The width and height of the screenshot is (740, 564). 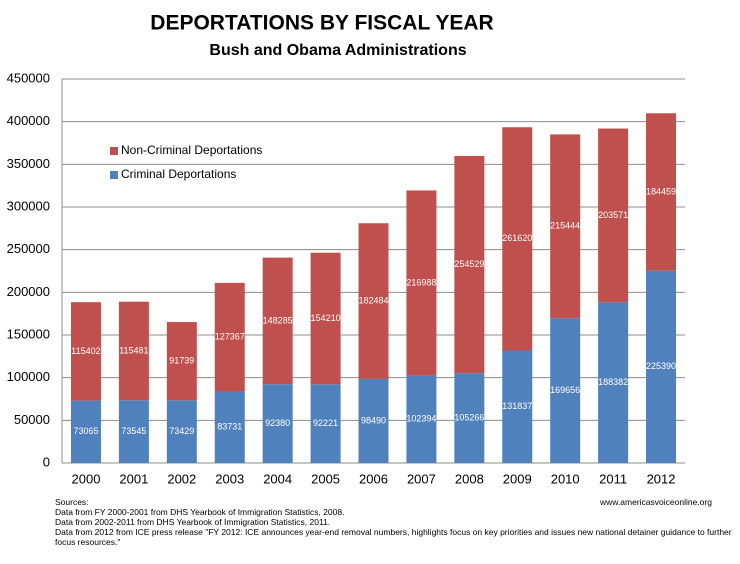 What do you see at coordinates (133, 478) in the screenshot?
I see `x-tick-label: 2001` at bounding box center [133, 478].